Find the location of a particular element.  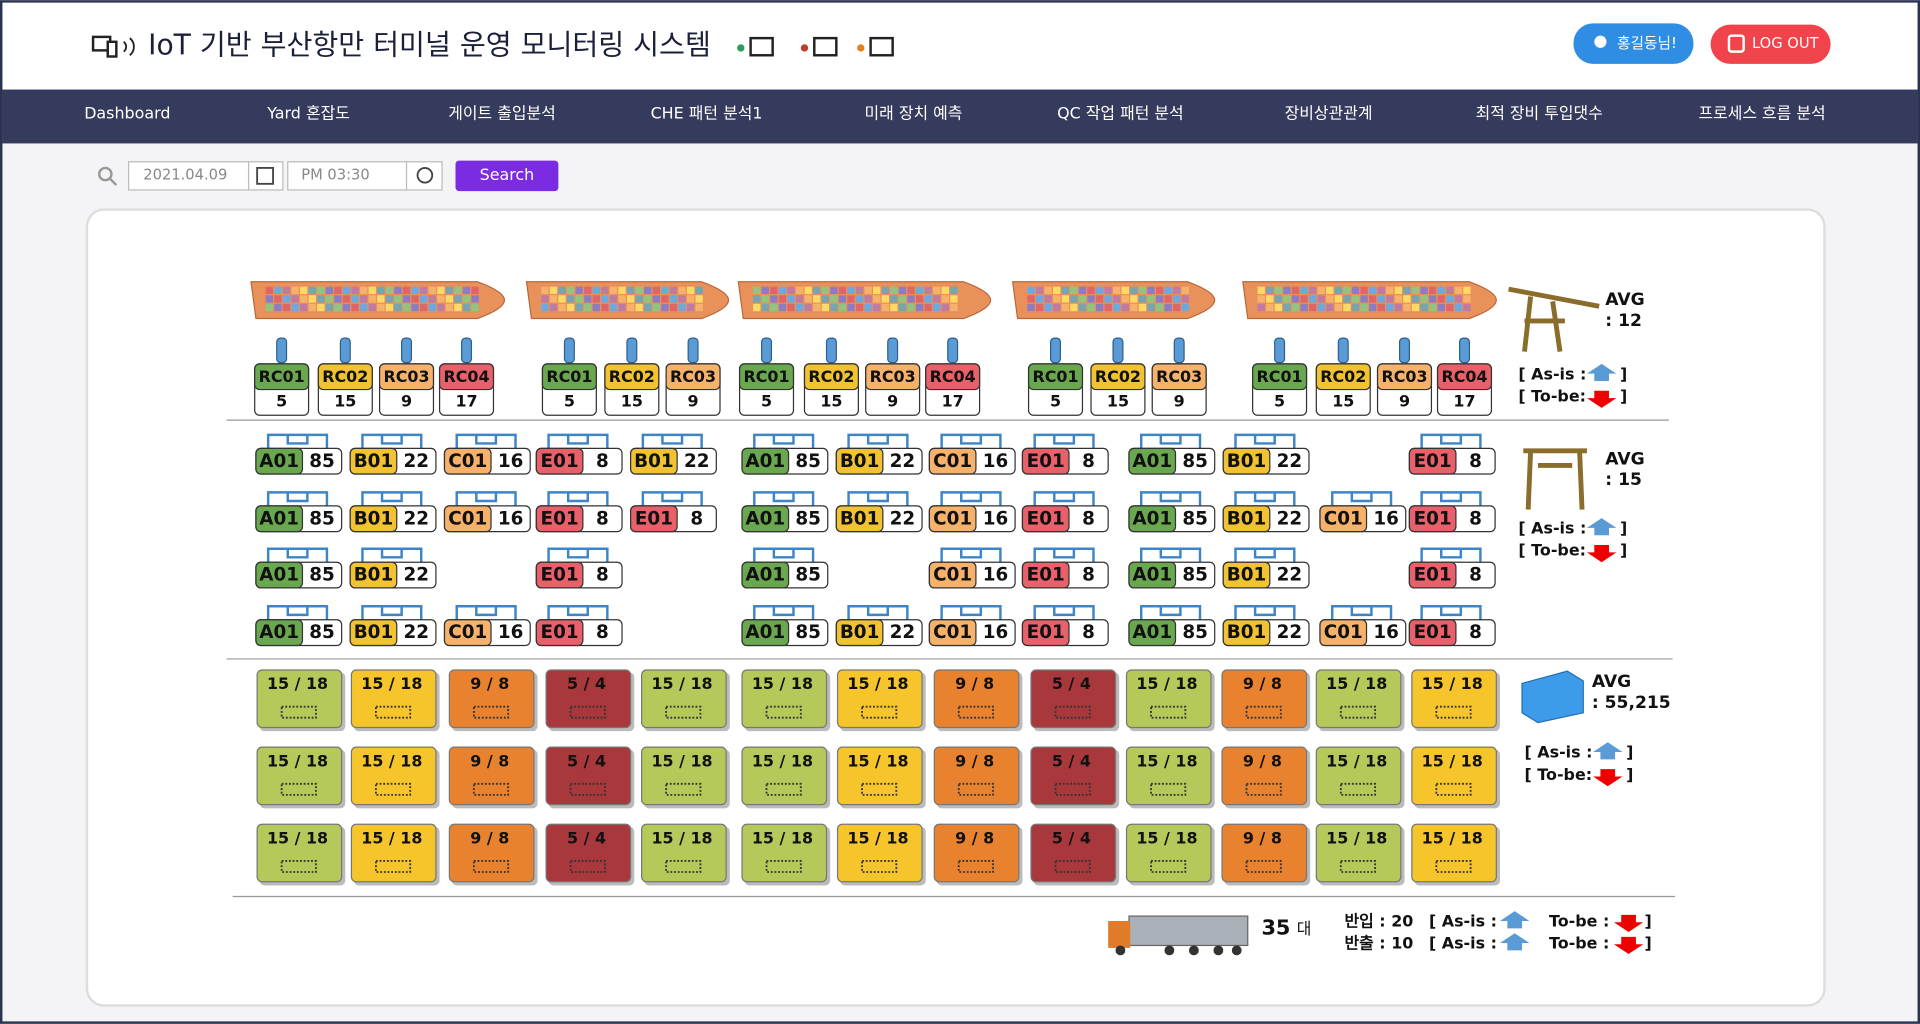

crane-label-bg is located at coordinates (1118, 377).